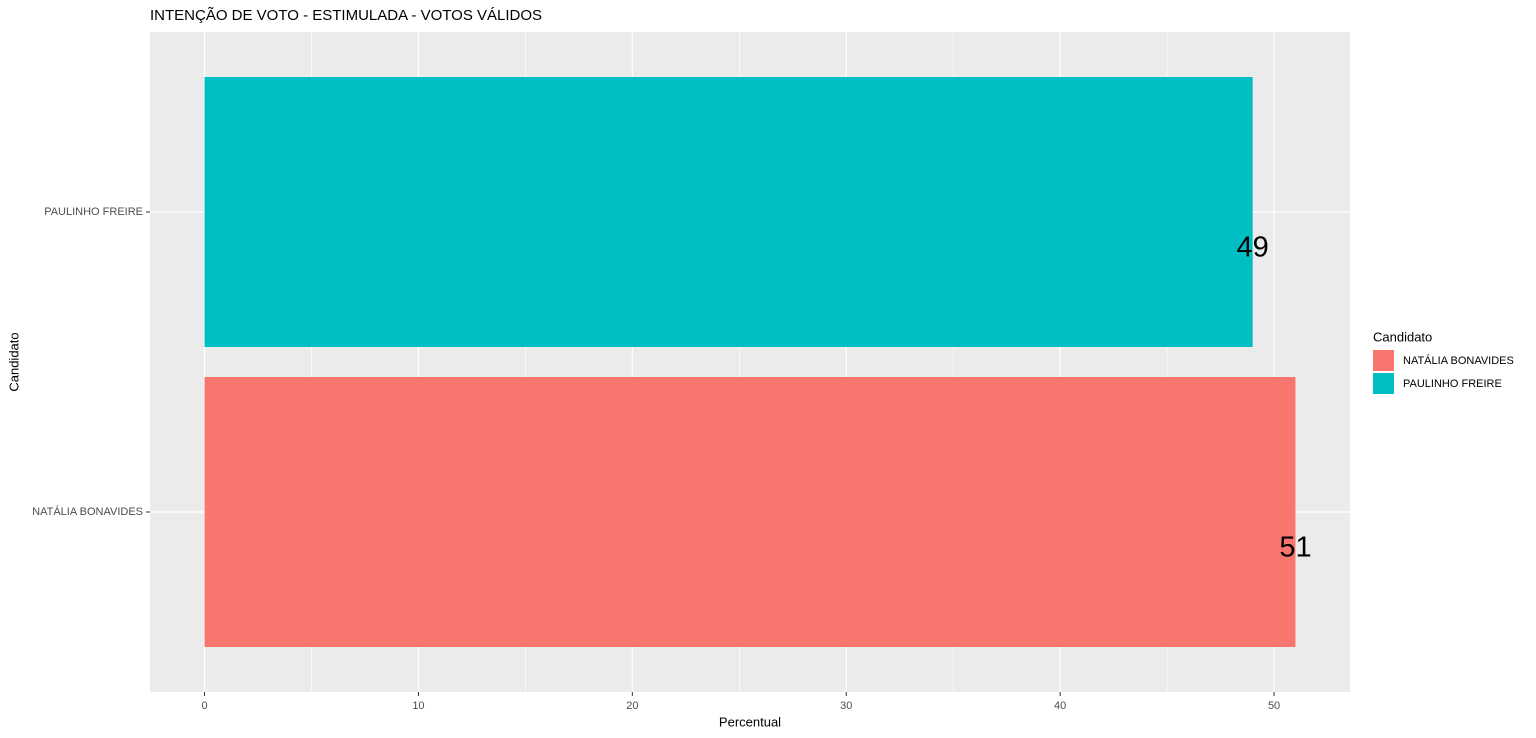 This screenshot has width=1536, height=738. Describe the element at coordinates (1452, 384) in the screenshot. I see `legend-label: PAULINHO FREIRE` at that location.